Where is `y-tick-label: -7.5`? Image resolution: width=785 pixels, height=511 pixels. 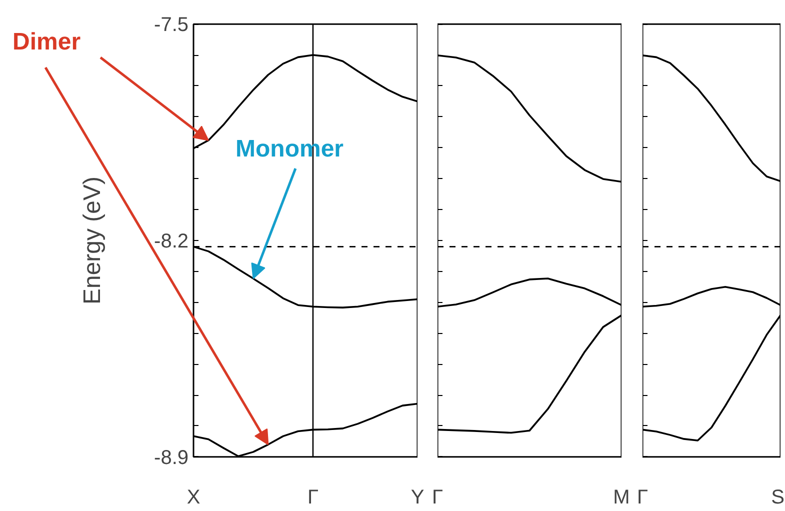 y-tick-label: -7.5 is located at coordinates (171, 25).